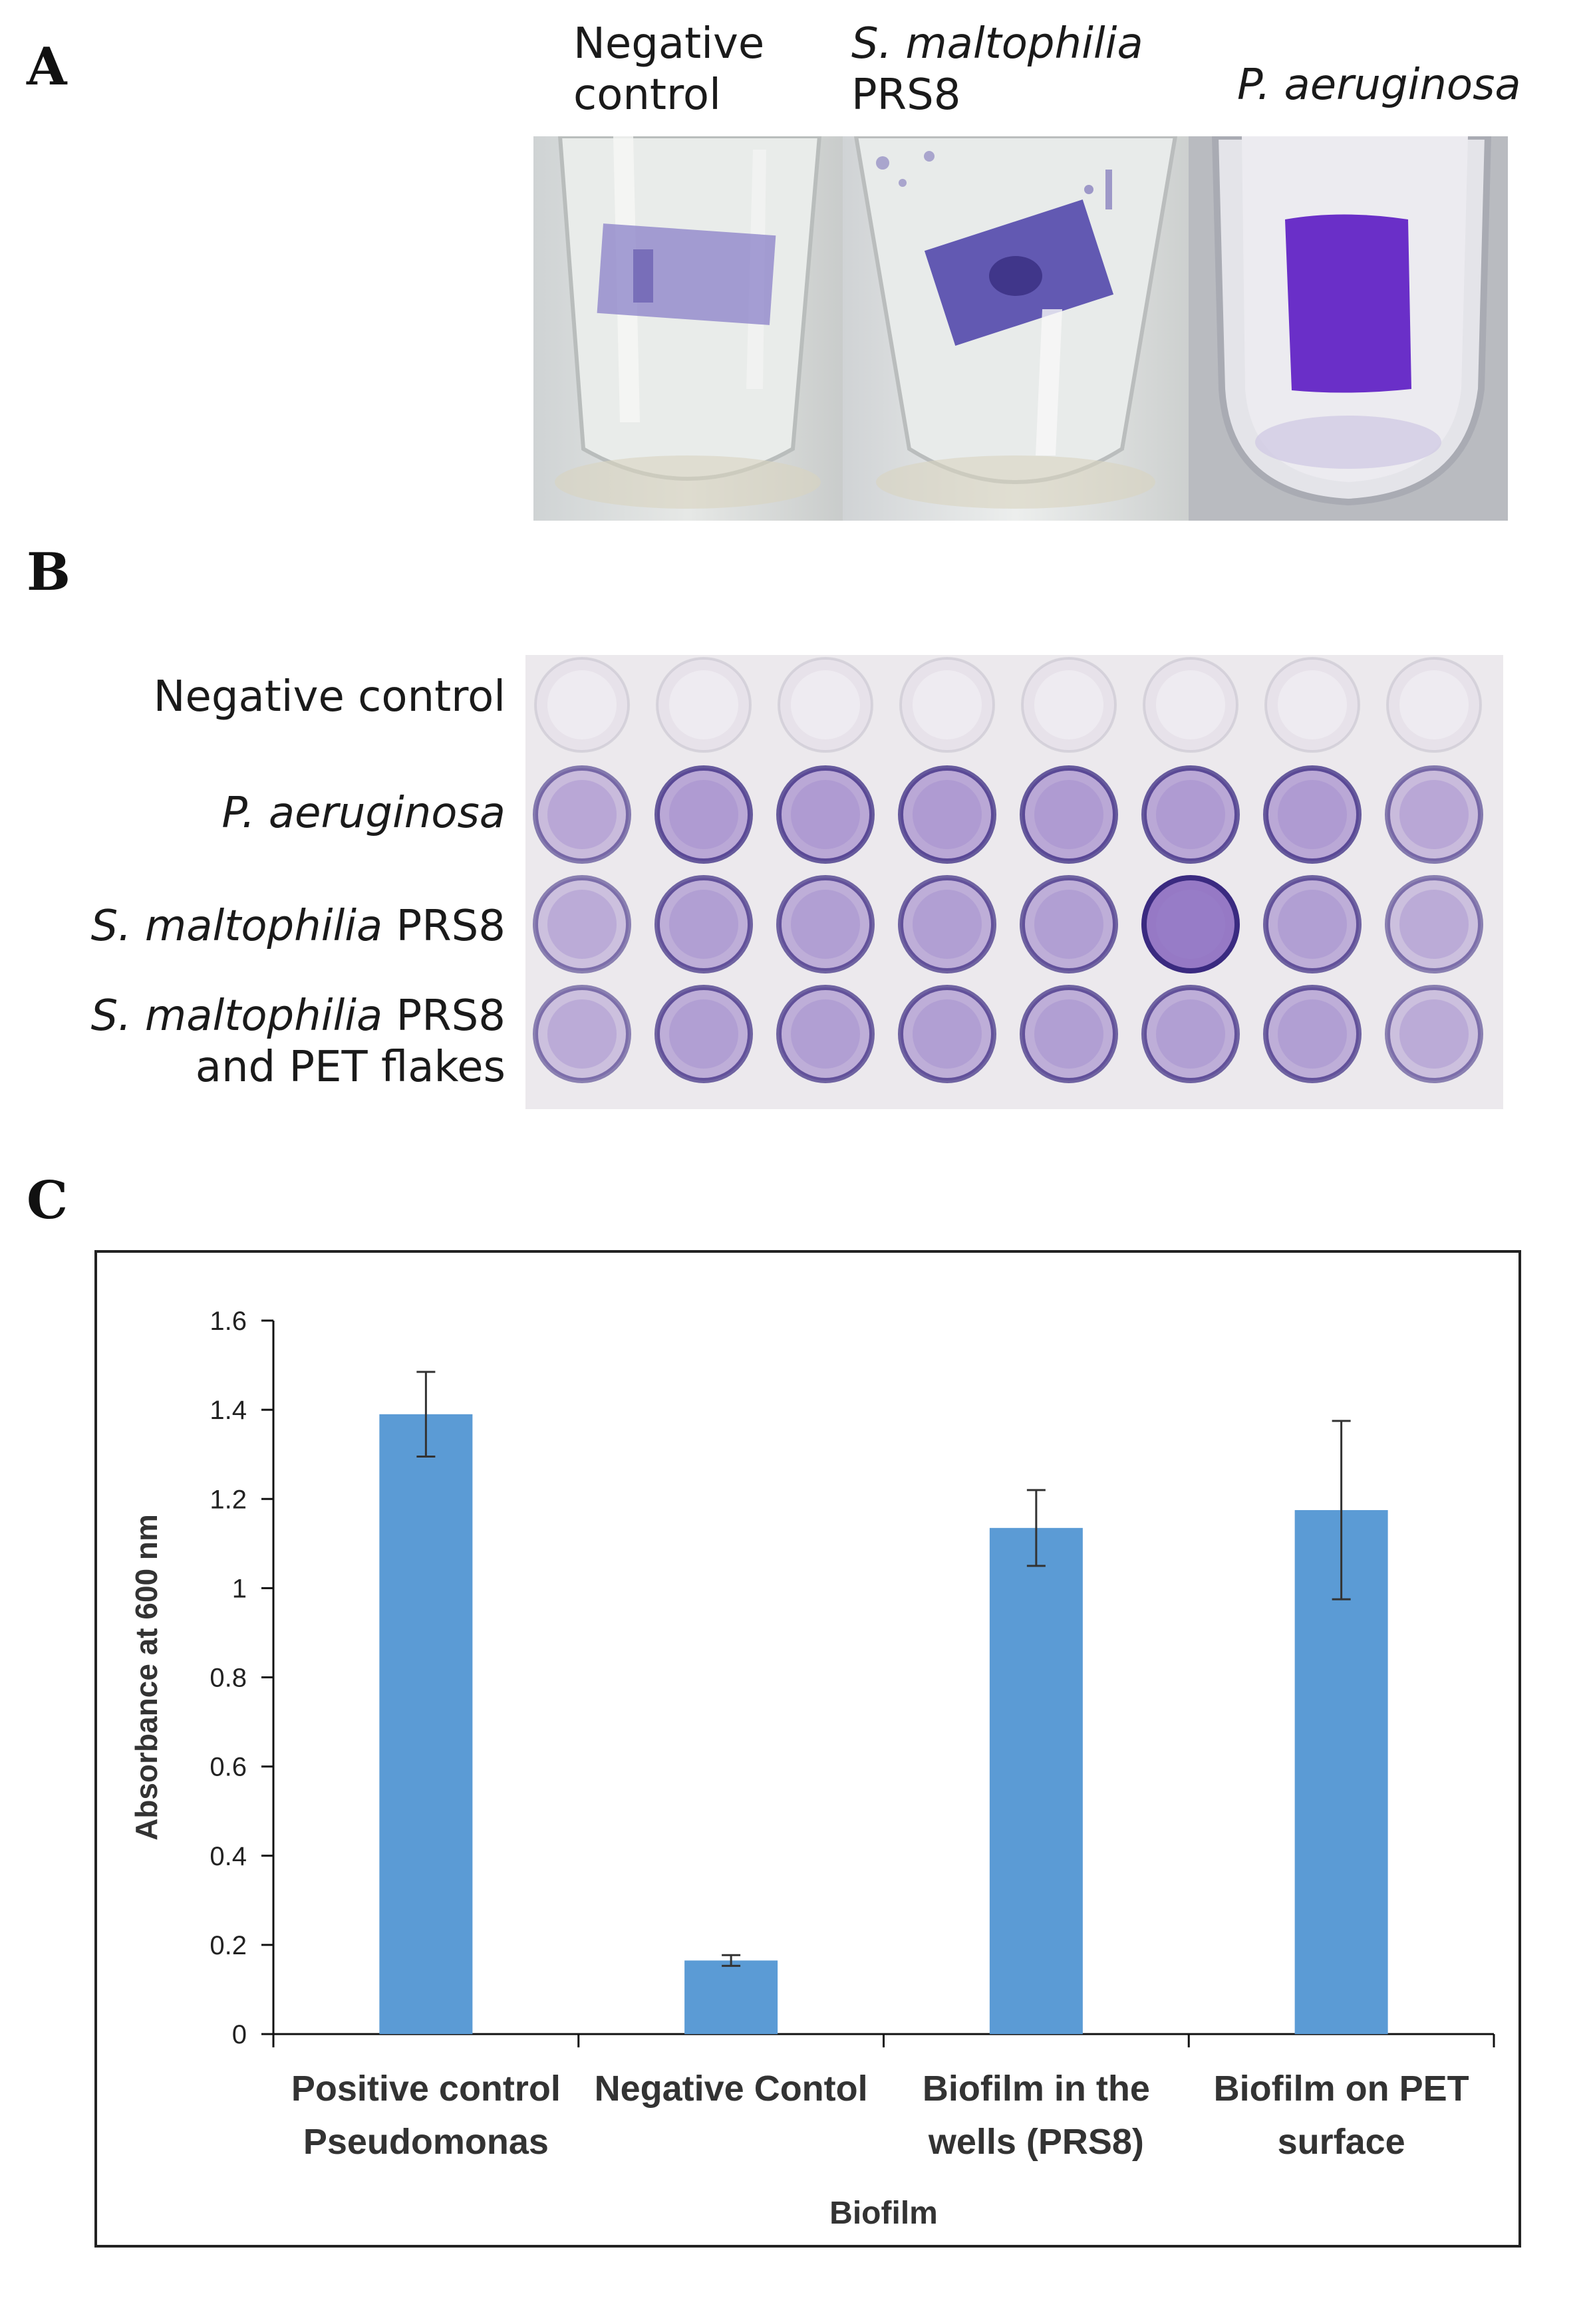 Image resolution: width=1591 pixels, height=2324 pixels. Describe the element at coordinates (1036, 2115) in the screenshot. I see `x-tick-label: Biofilm in the wells (PRS8)` at that location.